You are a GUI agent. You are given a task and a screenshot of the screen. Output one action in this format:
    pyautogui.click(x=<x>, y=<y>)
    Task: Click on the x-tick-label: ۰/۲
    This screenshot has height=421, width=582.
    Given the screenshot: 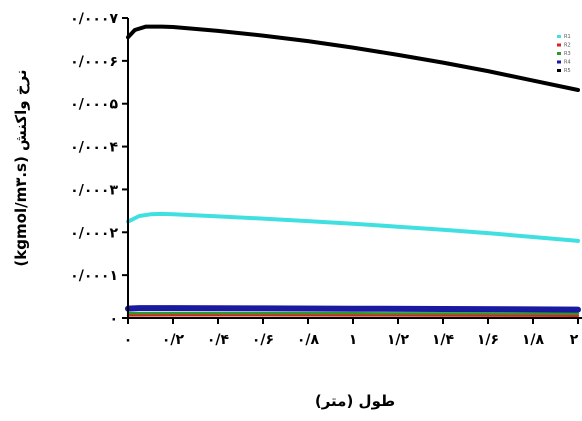 What is the action you would take?
    pyautogui.click(x=173, y=340)
    